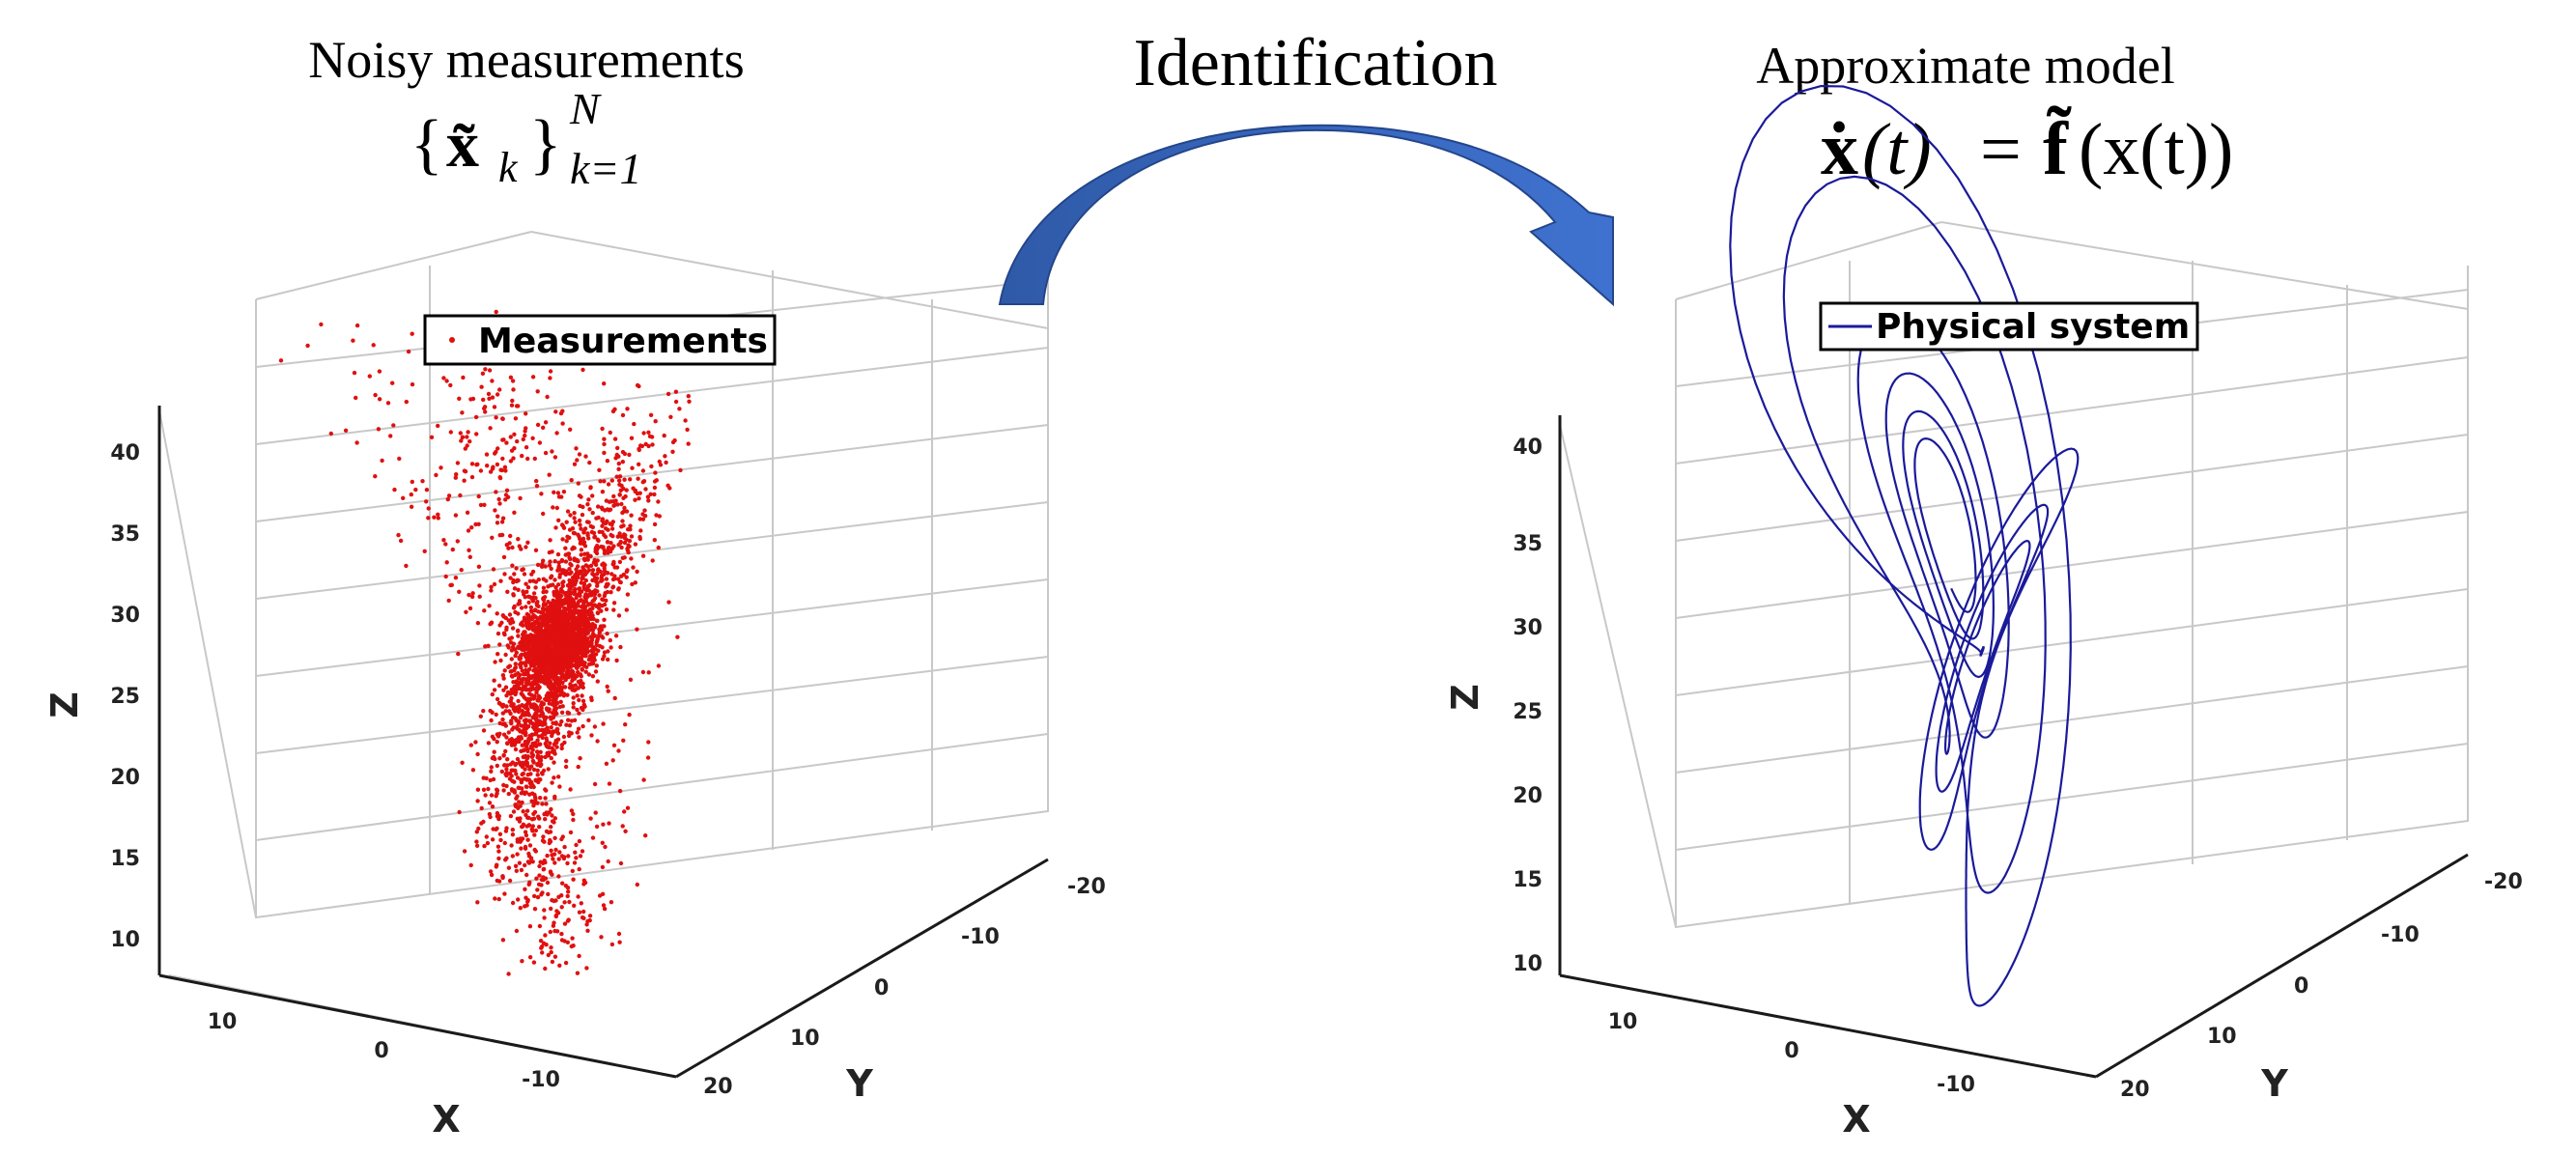  I want to click on left-formula-var: x̃, so click(462, 144).